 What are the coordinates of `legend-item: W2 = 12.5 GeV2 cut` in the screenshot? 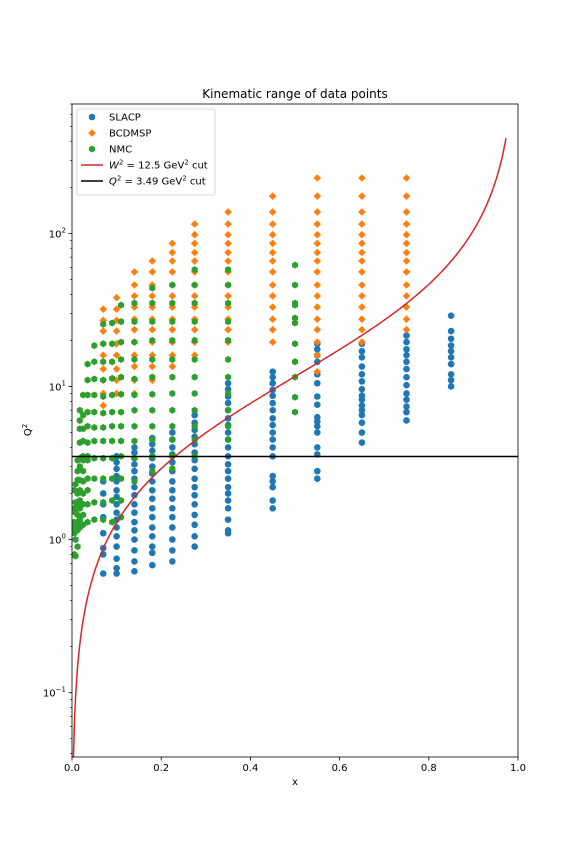 It's located at (144, 165).